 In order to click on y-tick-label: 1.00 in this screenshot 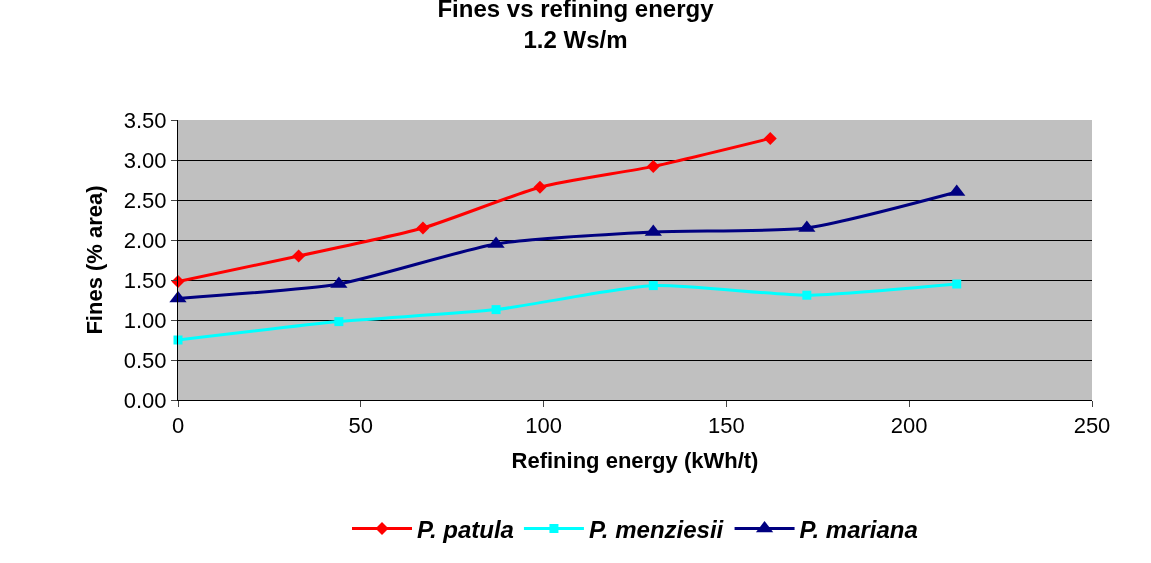, I will do `click(145, 320)`.